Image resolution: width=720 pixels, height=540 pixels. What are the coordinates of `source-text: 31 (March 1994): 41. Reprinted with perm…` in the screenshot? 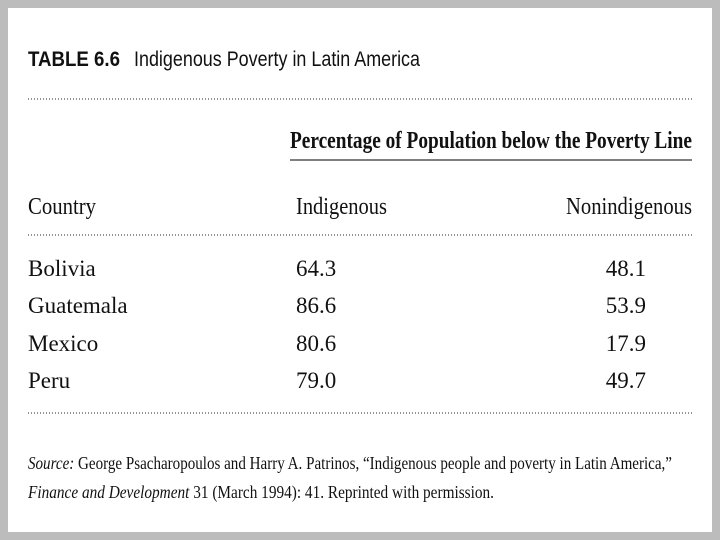 It's located at (343, 492).